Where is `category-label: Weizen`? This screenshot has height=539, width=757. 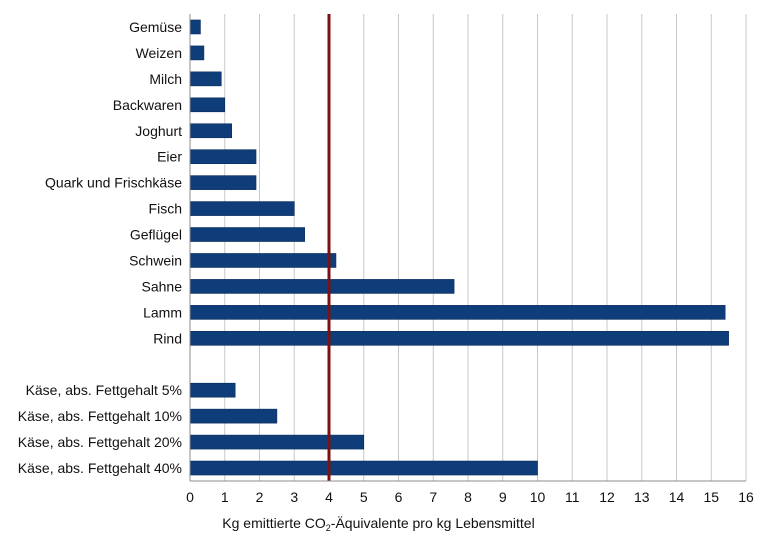
category-label: Weizen is located at coordinates (159, 53).